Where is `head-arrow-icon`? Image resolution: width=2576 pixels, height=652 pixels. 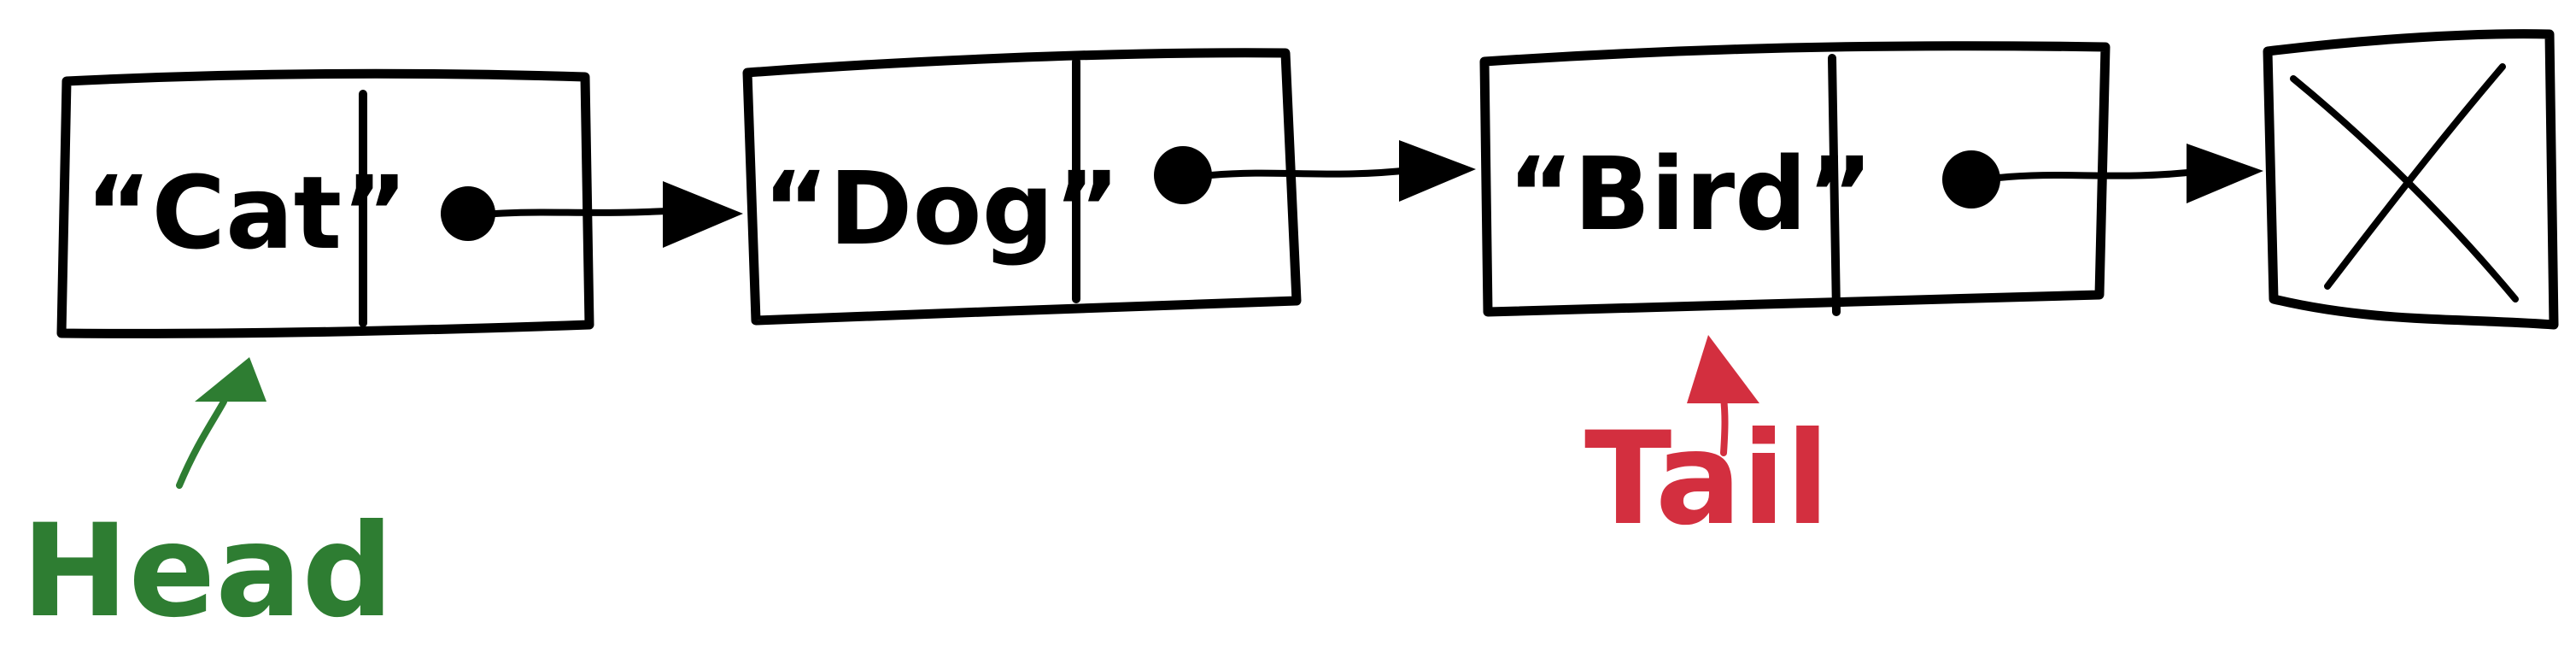
head-arrow-icon is located at coordinates (230, 379).